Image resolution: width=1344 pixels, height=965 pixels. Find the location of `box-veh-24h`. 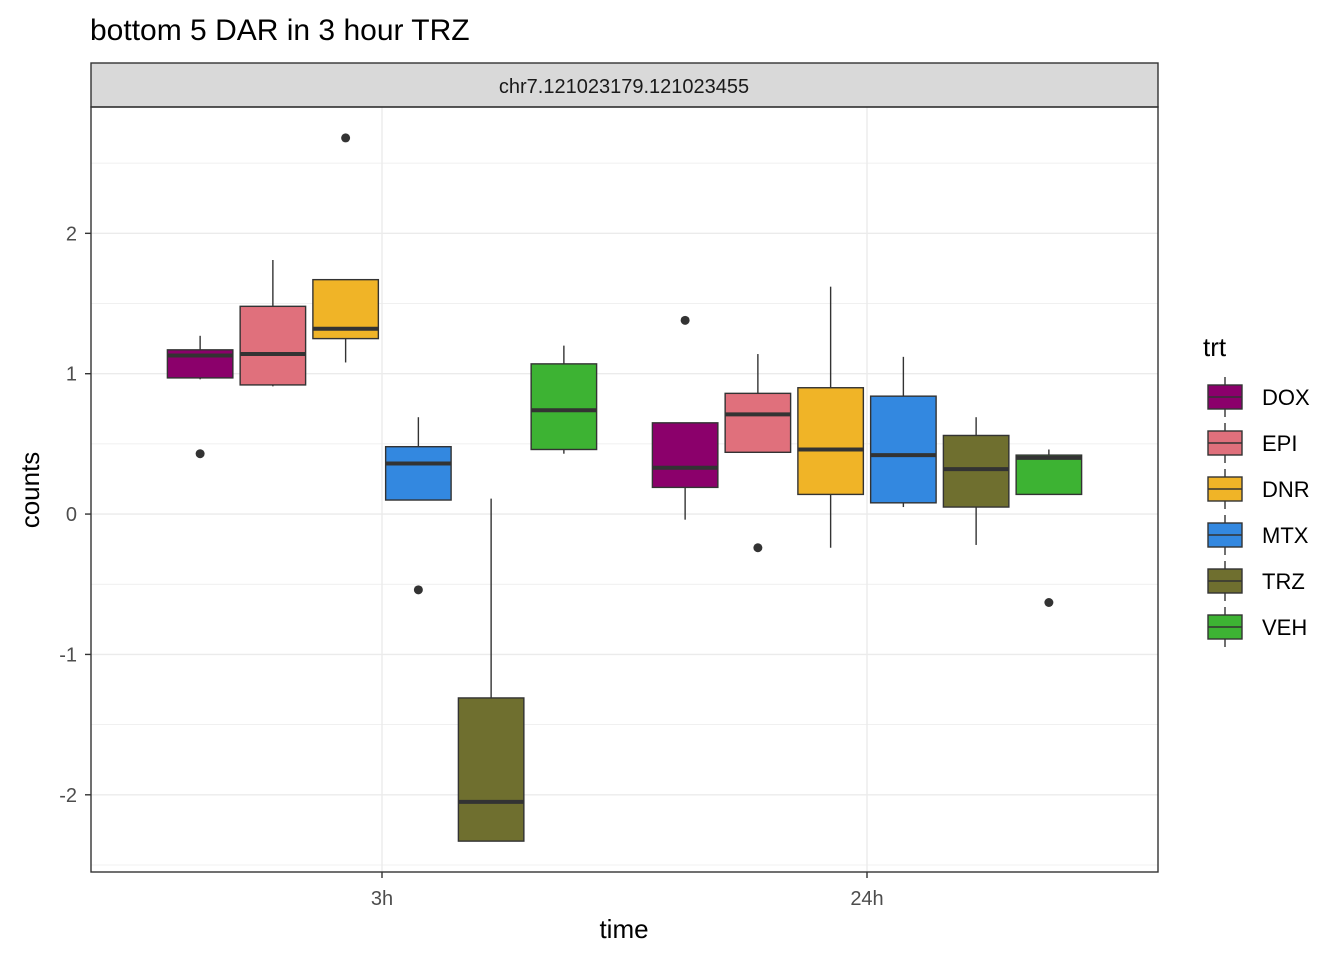

box-veh-24h is located at coordinates (1049, 528).